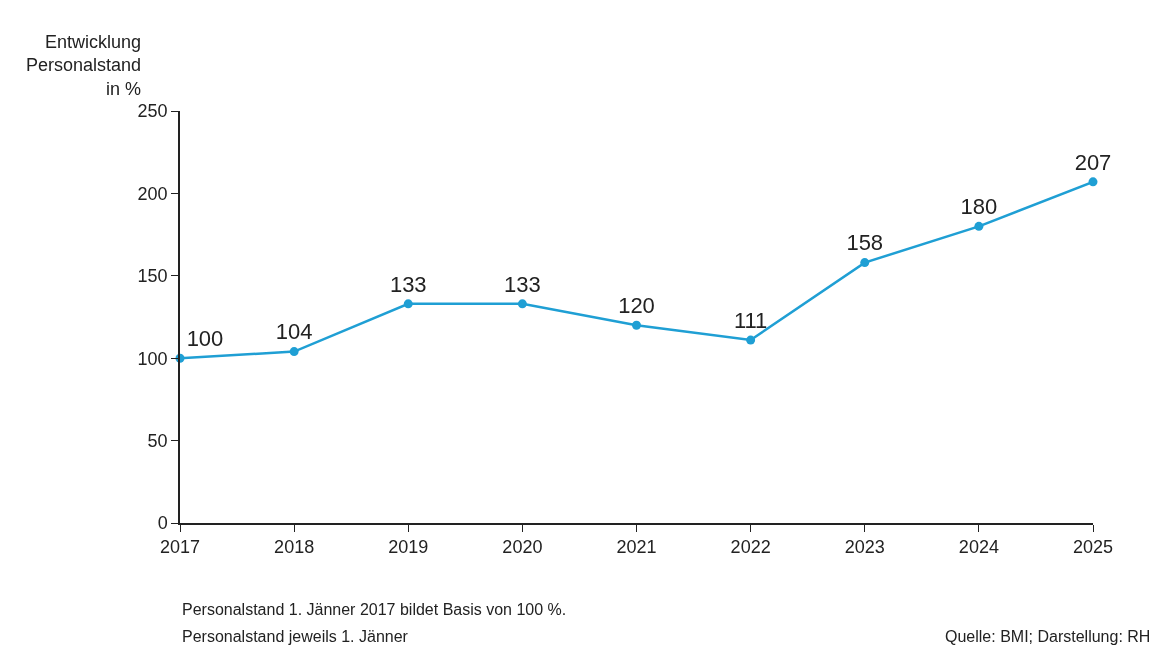  What do you see at coordinates (374, 609) in the screenshot?
I see `text: Personalstand 1. Jänner 2017 bildet Basis von 100 %.` at bounding box center [374, 609].